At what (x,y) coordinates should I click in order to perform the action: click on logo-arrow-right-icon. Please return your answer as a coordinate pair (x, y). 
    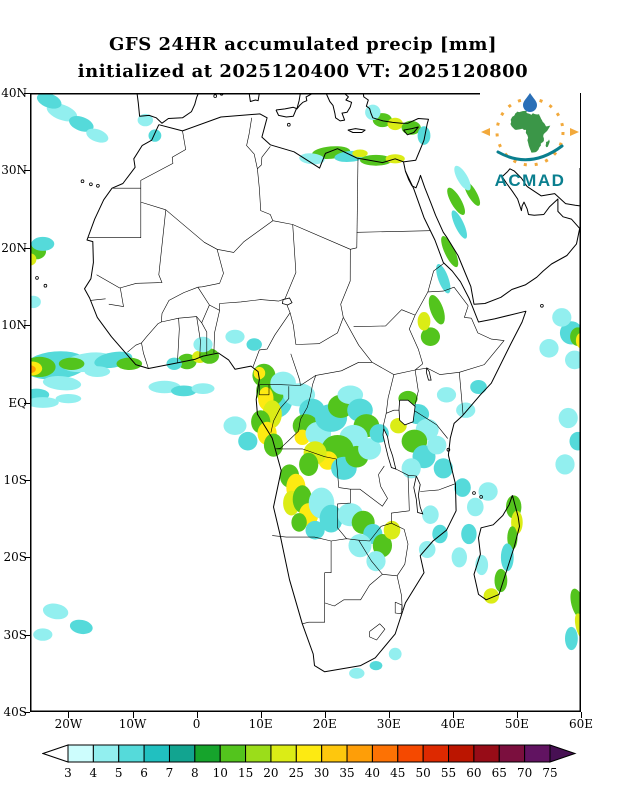
    Looking at the image, I should click on (574, 132).